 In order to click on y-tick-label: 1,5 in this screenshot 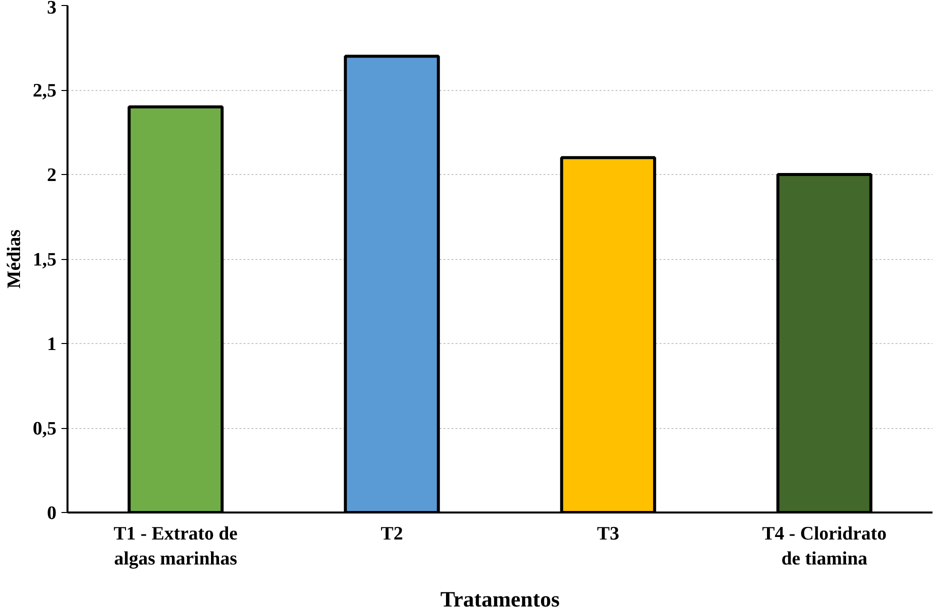, I will do `click(44, 260)`.